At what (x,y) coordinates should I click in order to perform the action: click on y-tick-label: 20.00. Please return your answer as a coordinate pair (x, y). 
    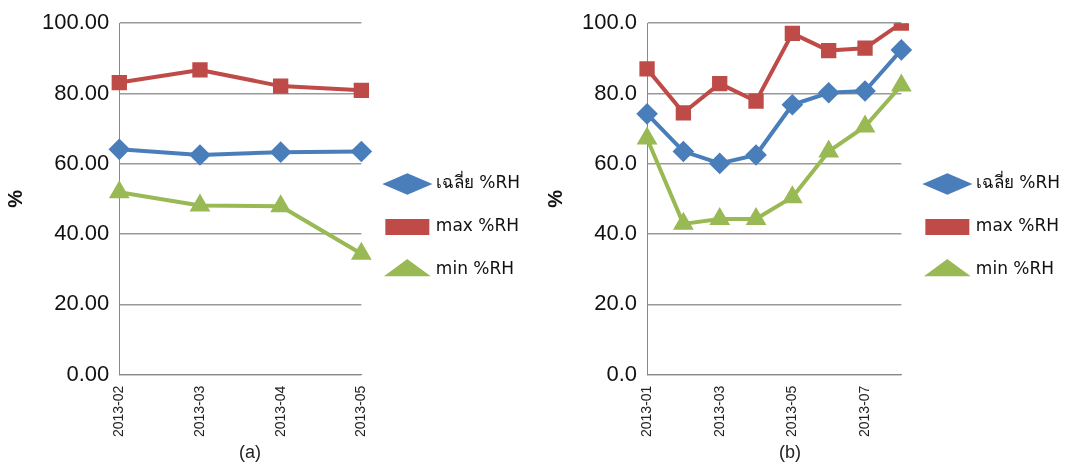
    Looking at the image, I should click on (82, 303).